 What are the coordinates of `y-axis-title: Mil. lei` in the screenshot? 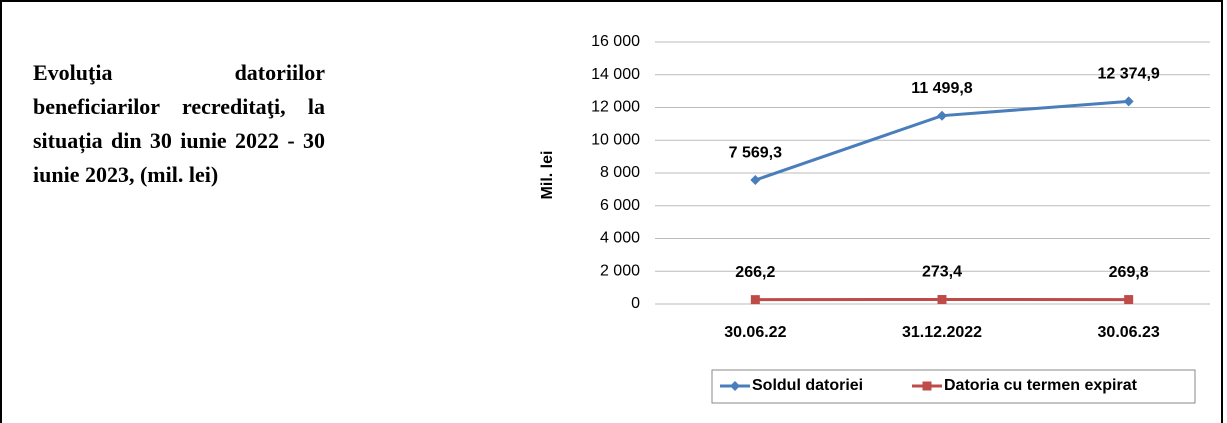 It's located at (547, 175).